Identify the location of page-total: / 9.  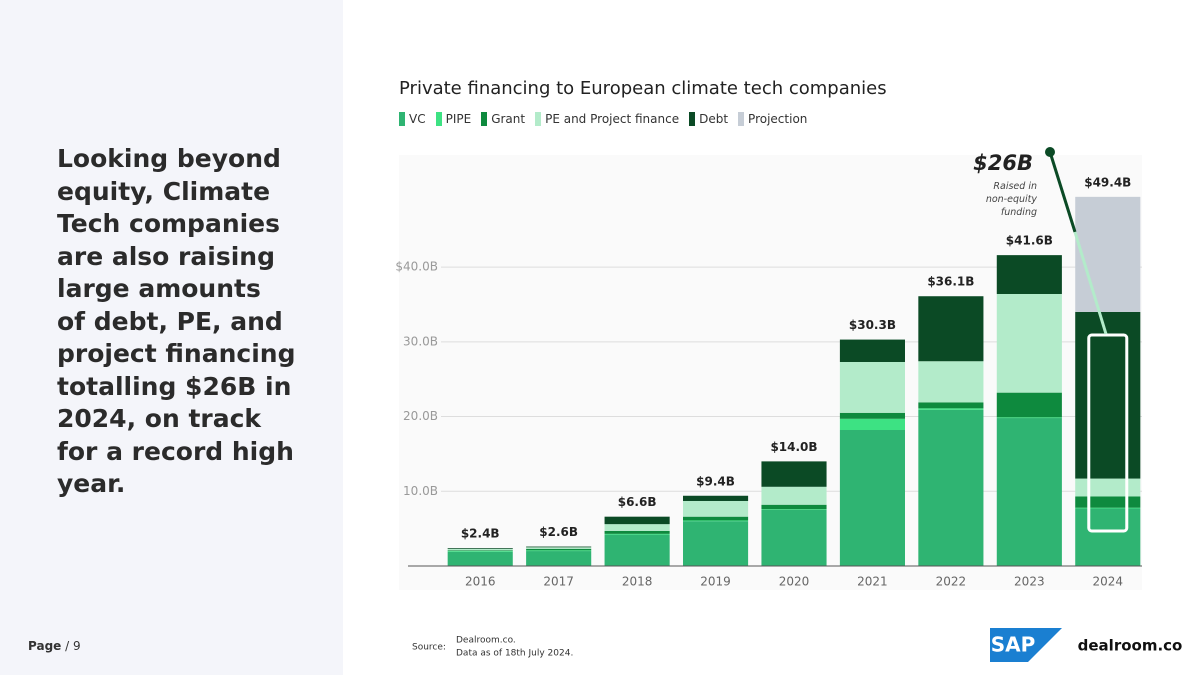
(73, 646).